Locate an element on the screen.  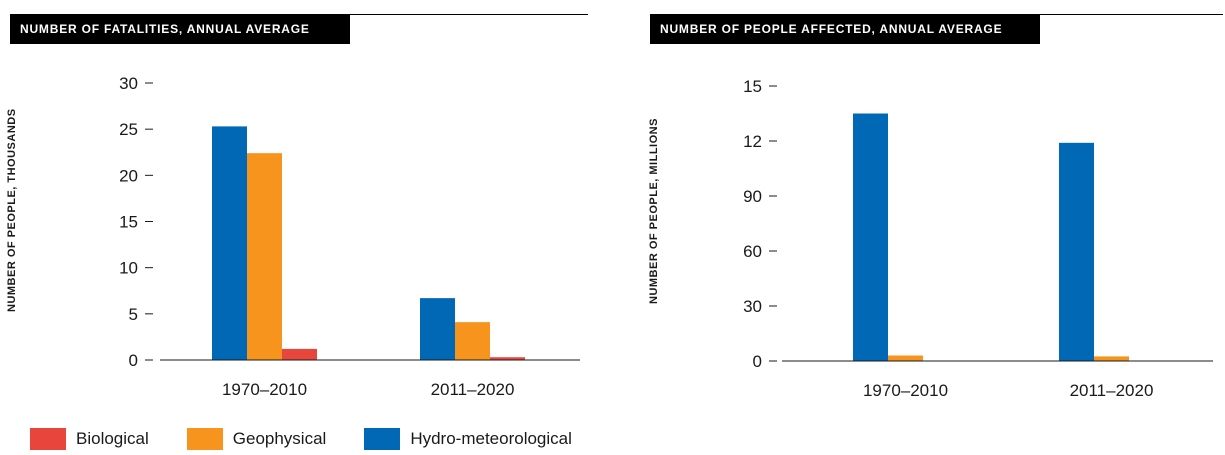
chart-1-ytick-label: 10 is located at coordinates (128, 268).